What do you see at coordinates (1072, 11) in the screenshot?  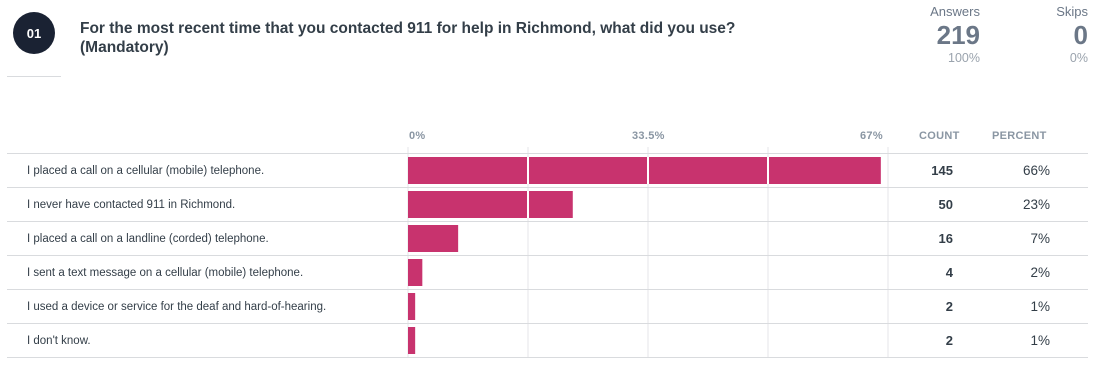 I see `skips-label: Skips` at bounding box center [1072, 11].